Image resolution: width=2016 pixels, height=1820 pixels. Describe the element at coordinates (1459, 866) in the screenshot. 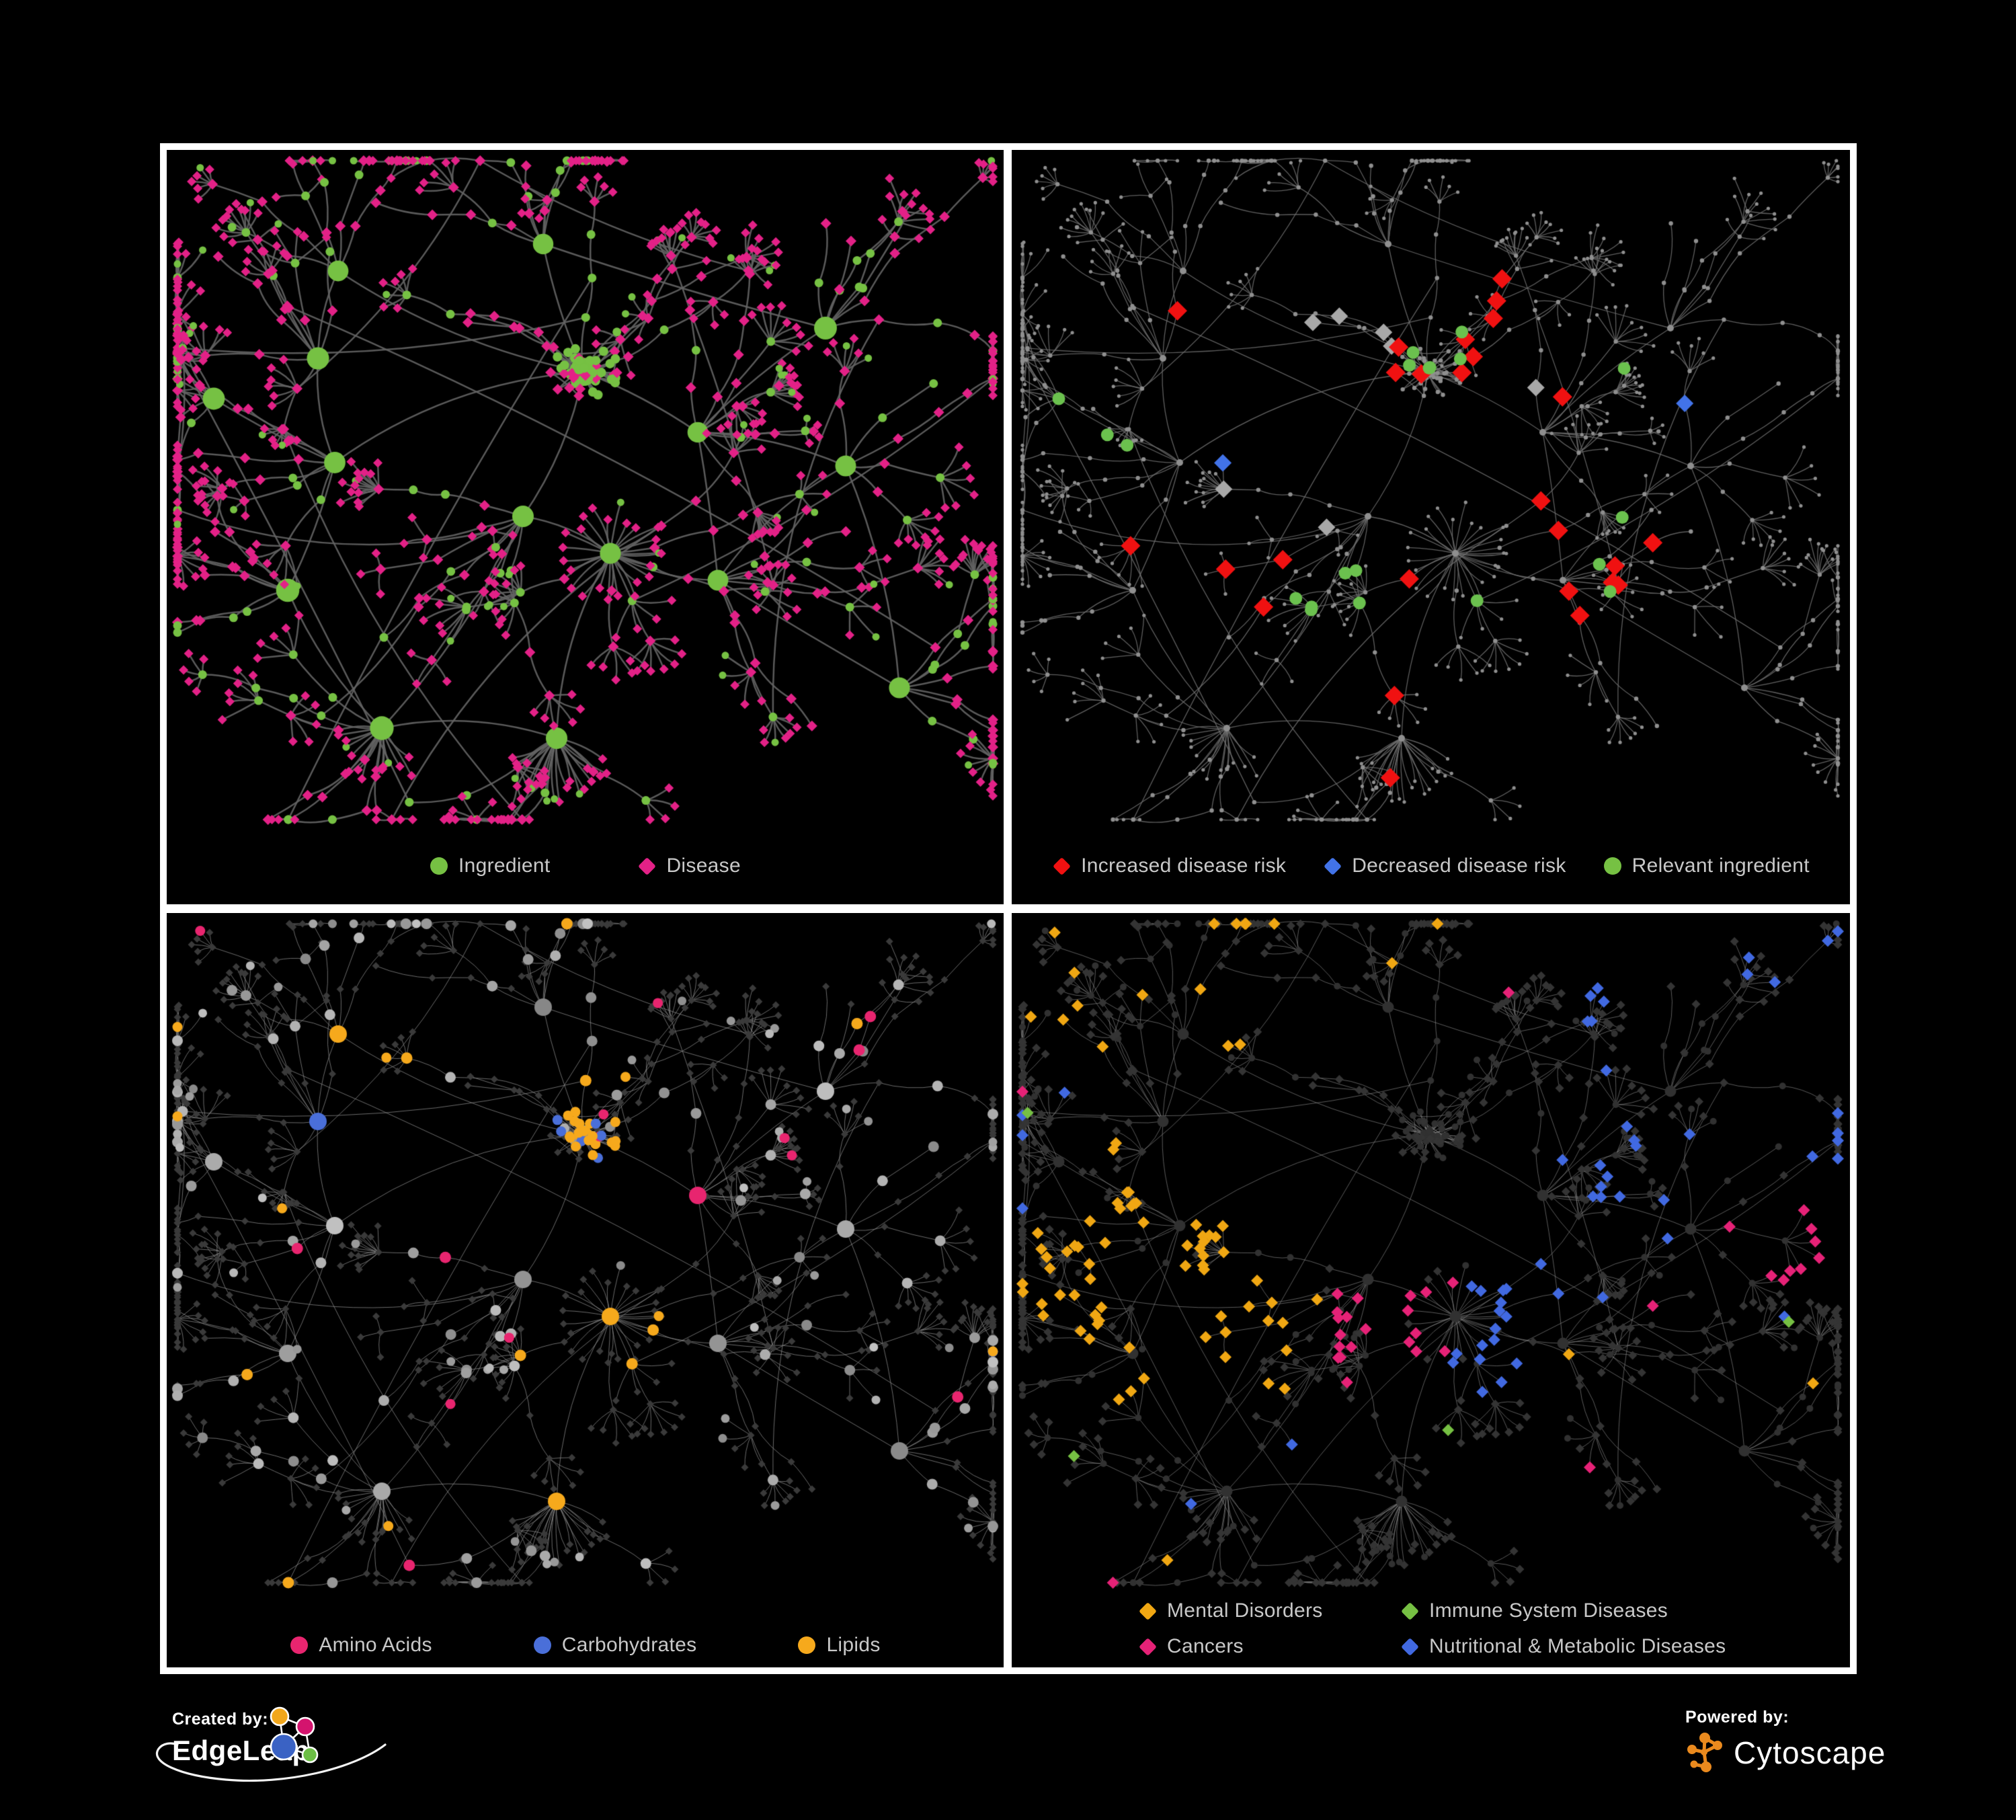

I see `legend-label: Decreased disease risk` at that location.